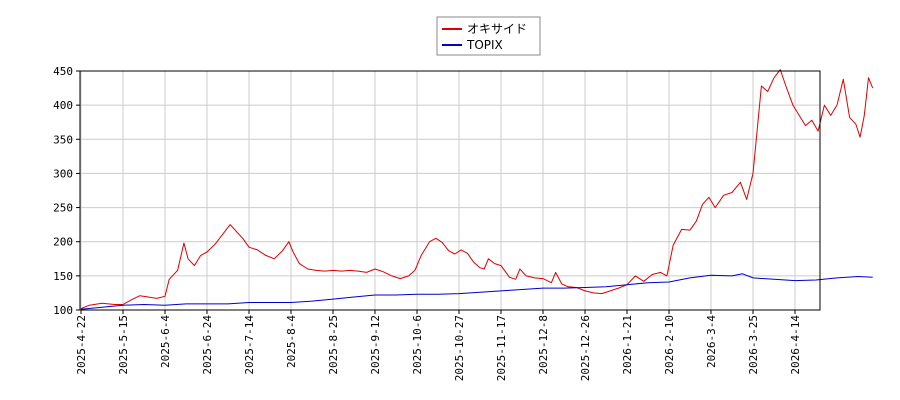  What do you see at coordinates (63, 310) in the screenshot?
I see `y-tick-label: 100` at bounding box center [63, 310].